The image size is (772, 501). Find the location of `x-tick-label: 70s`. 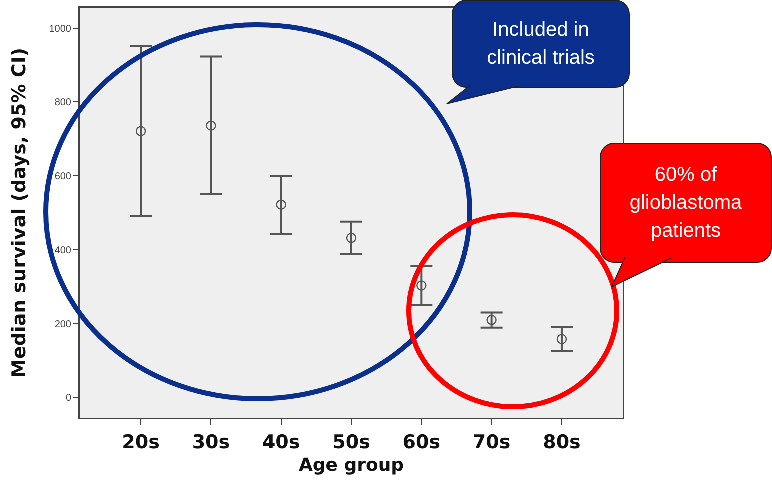

x-tick-label: 70s is located at coordinates (491, 442).